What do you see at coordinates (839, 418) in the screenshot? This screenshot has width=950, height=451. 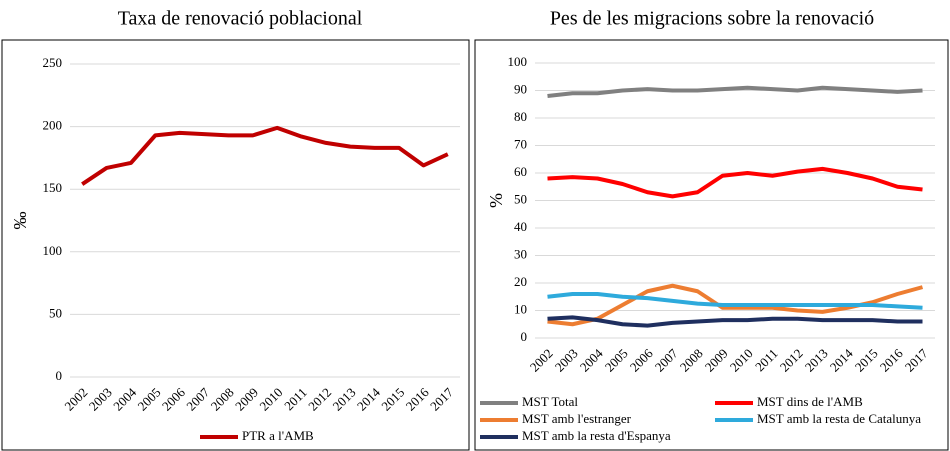 I see `legend-label: MST amb la resta de Catalunya` at bounding box center [839, 418].